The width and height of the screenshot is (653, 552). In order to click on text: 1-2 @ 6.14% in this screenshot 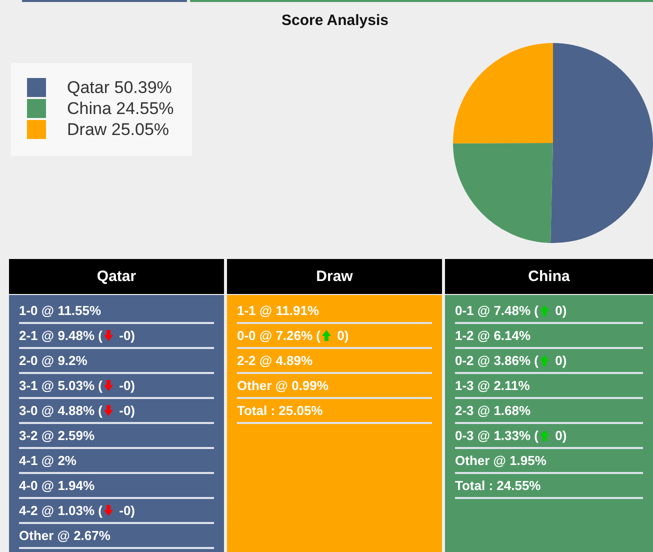, I will do `click(493, 335)`.